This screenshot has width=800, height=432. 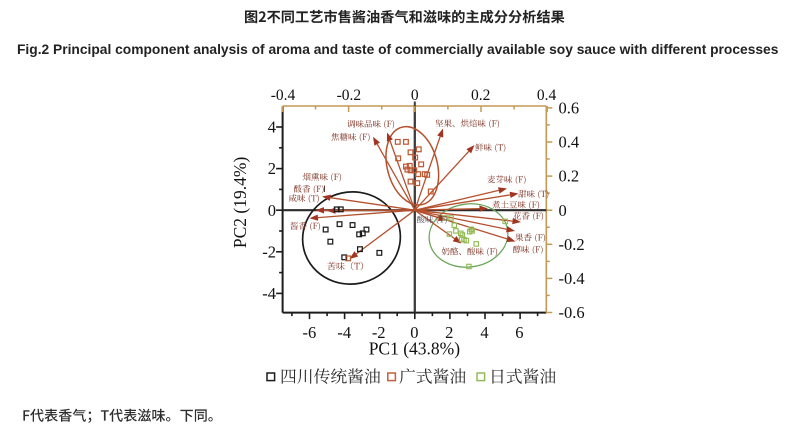 What do you see at coordinates (569, 108) in the screenshot?
I see `svg-text: 0.6` at bounding box center [569, 108].